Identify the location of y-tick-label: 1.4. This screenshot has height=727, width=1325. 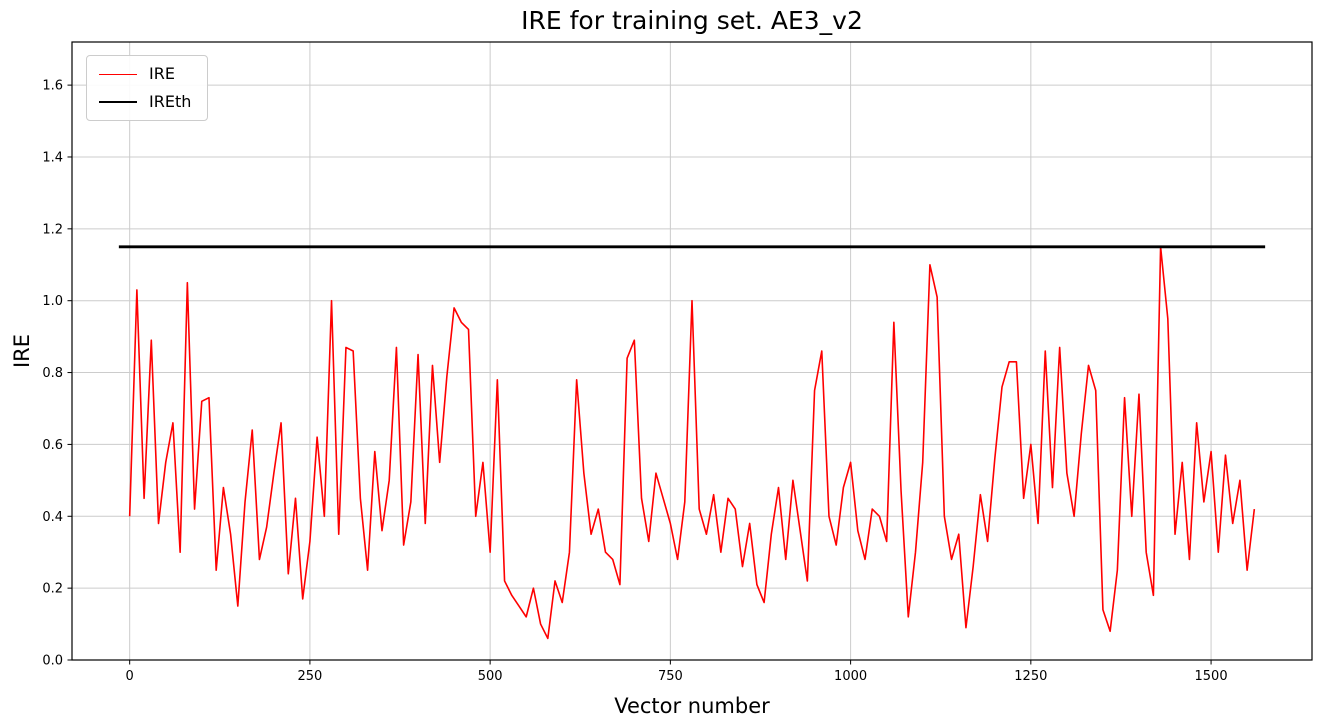
(52, 157).